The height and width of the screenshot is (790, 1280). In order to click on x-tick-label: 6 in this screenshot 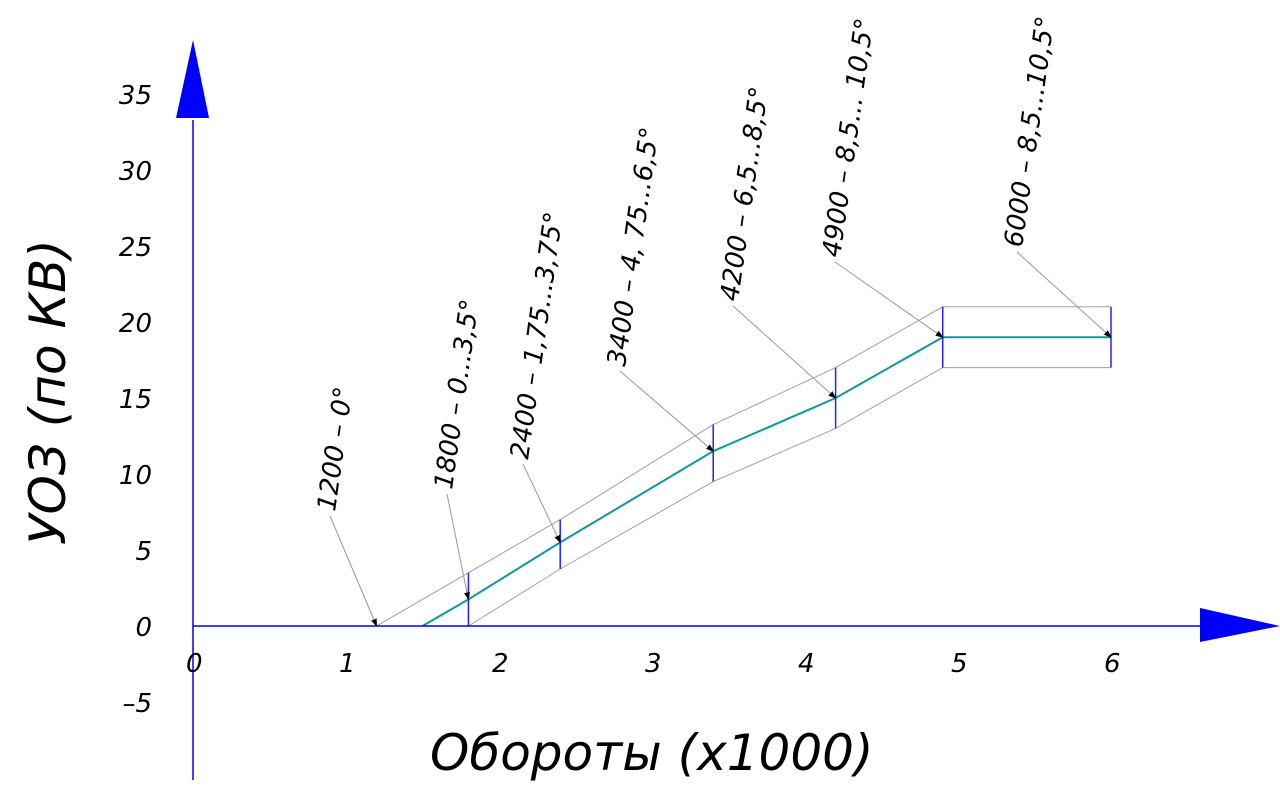, I will do `click(1112, 664)`.